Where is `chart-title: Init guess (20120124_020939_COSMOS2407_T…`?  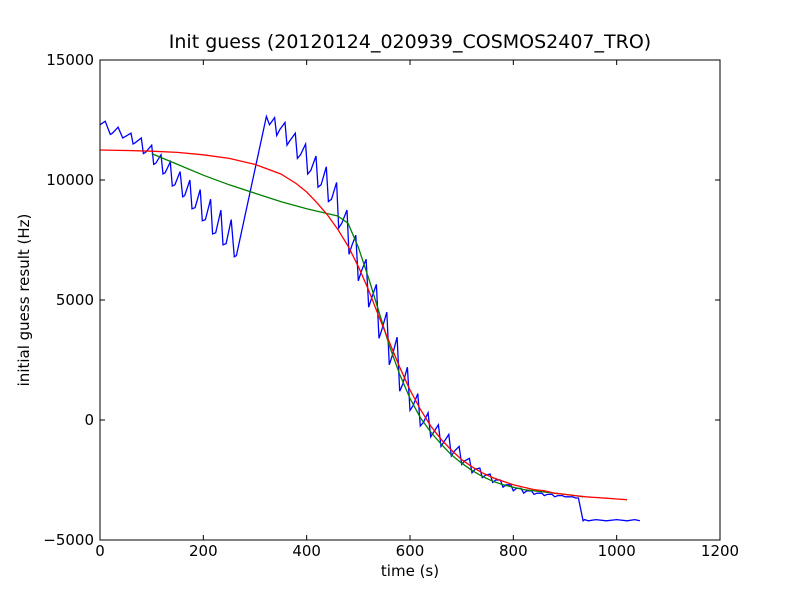
chart-title: Init guess (20120124_020939_COSMOS2407_T… is located at coordinates (410, 42).